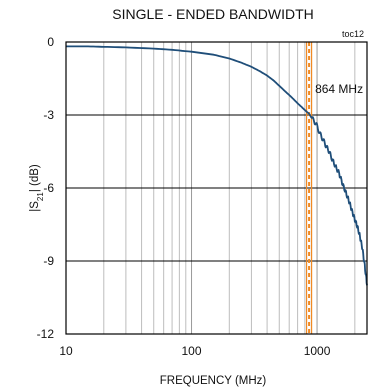  I want to click on x-tick-labels: 10 100 1000, so click(194, 351).